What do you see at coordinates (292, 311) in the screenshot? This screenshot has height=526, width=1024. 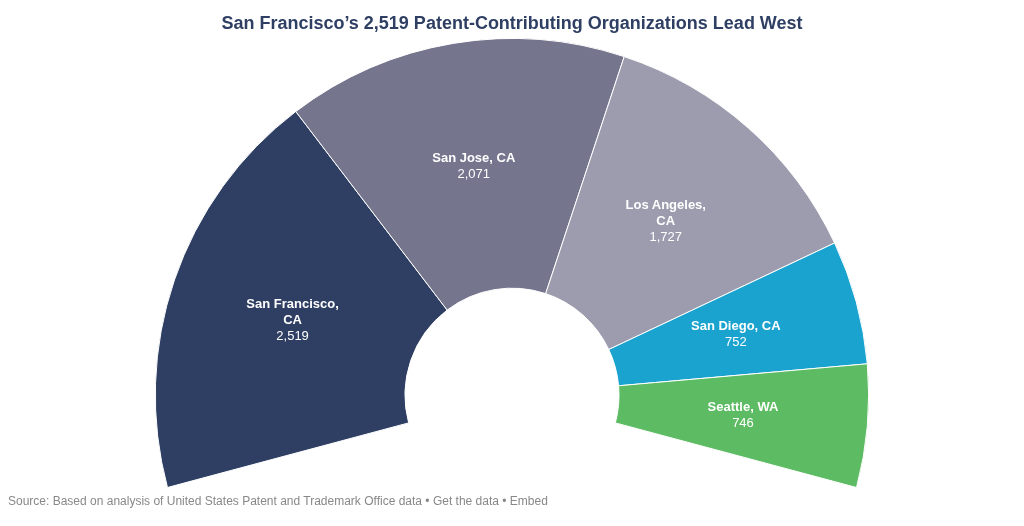 I see `slice-label: San Francisco, CA` at bounding box center [292, 311].